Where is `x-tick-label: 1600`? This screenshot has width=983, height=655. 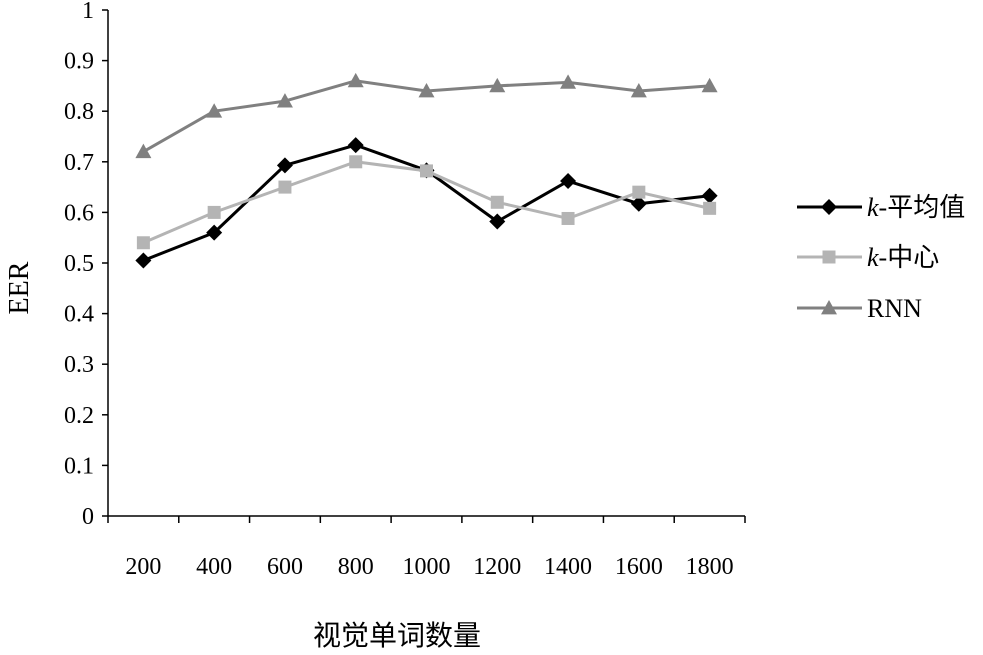 x-tick-label: 1600 is located at coordinates (639, 567).